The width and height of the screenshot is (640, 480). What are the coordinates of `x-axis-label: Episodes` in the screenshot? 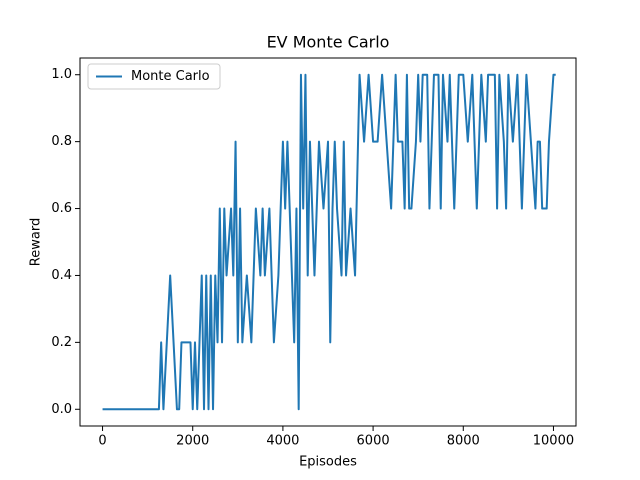 It's located at (328, 462).